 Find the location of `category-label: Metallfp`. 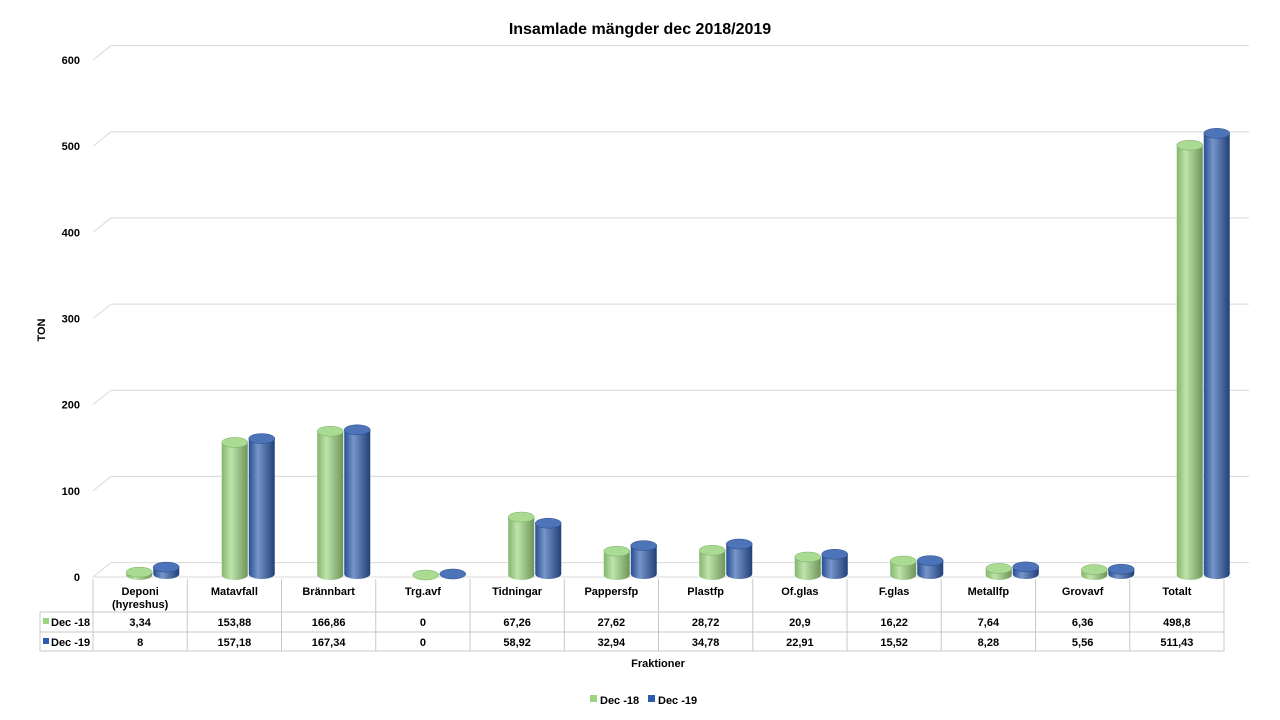

category-label: Metallfp is located at coordinates (989, 592).